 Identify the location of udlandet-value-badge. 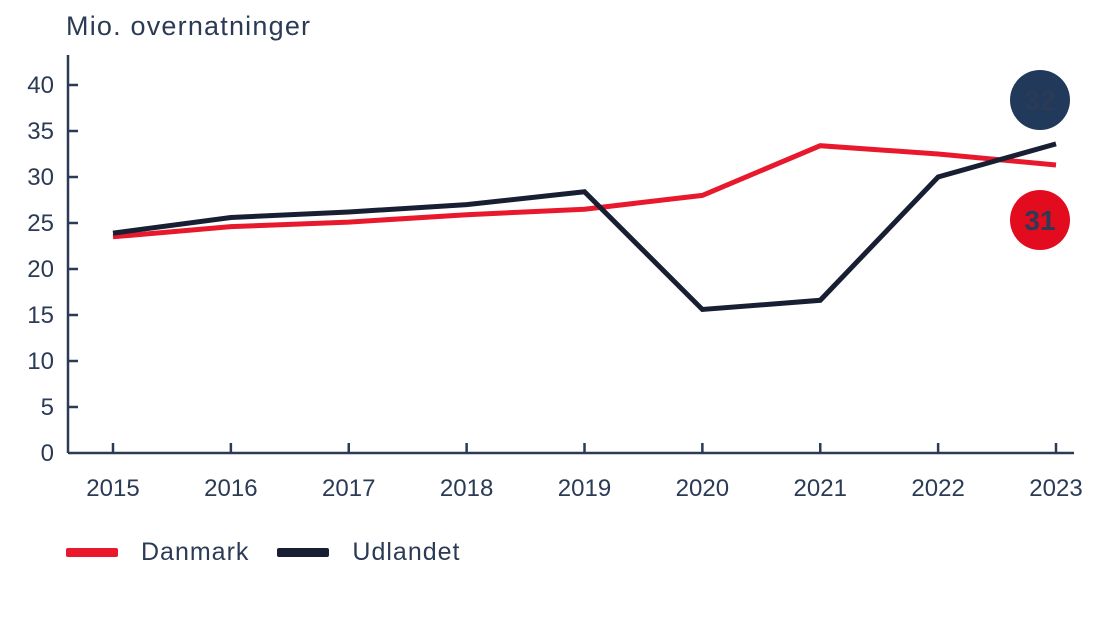
(1040, 100).